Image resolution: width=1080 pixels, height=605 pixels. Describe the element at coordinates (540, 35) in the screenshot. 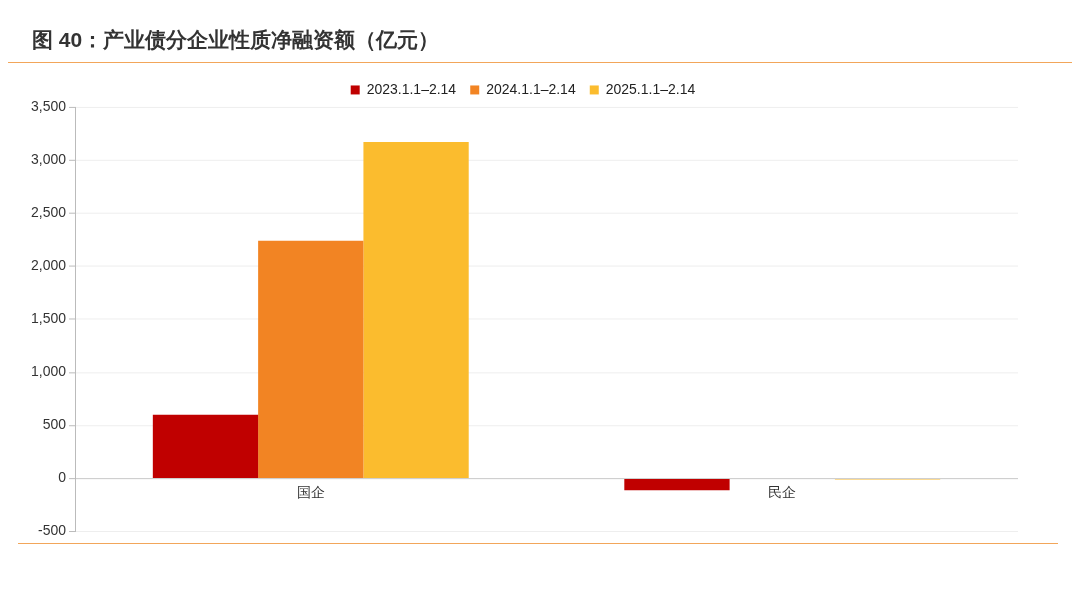

I see `chart-title: 图 40：产业债分企业性质净融资额（亿元）` at that location.